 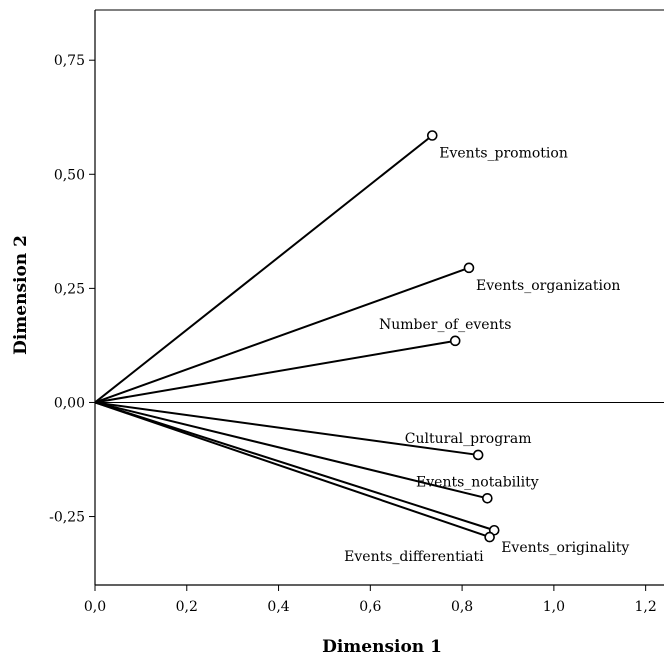 What do you see at coordinates (69, 289) in the screenshot?
I see `y-tick-label: 0,25` at bounding box center [69, 289].